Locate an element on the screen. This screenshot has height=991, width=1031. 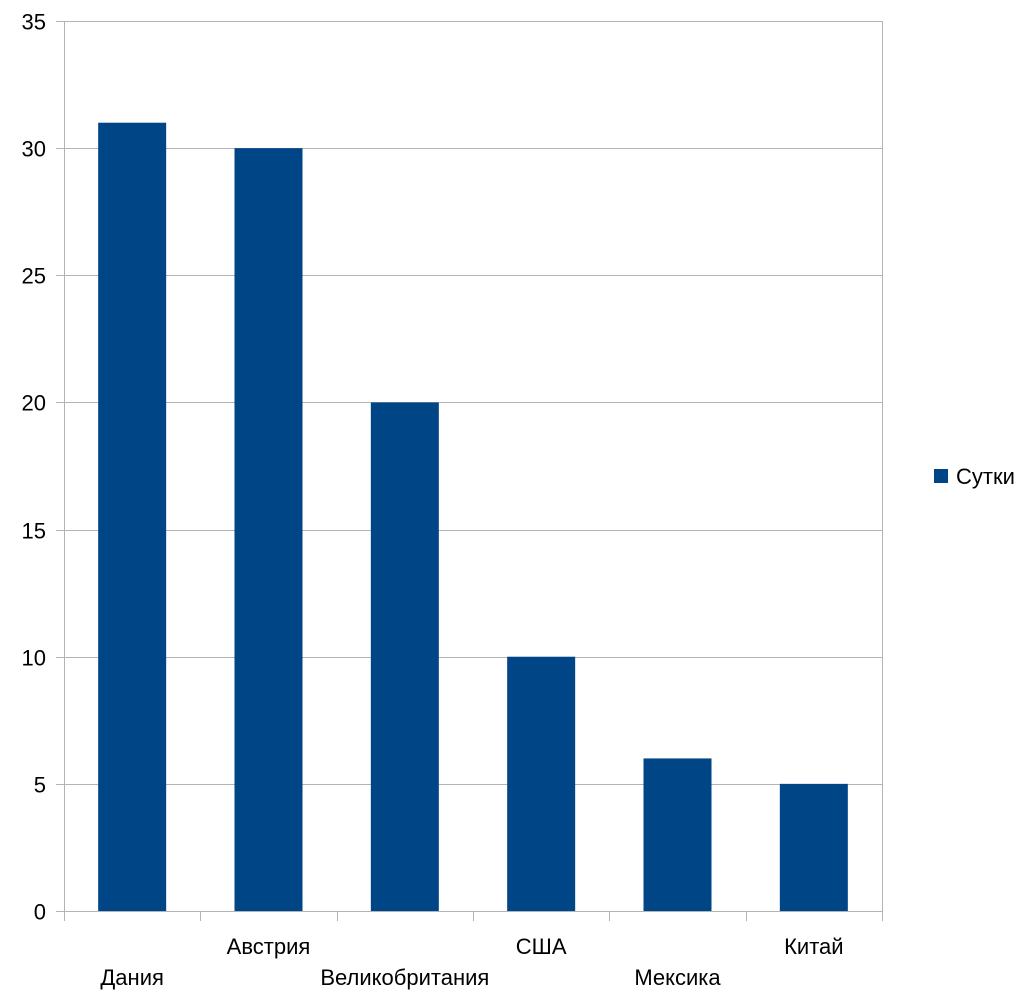
y-tick-label: 15 is located at coordinates (34, 531).